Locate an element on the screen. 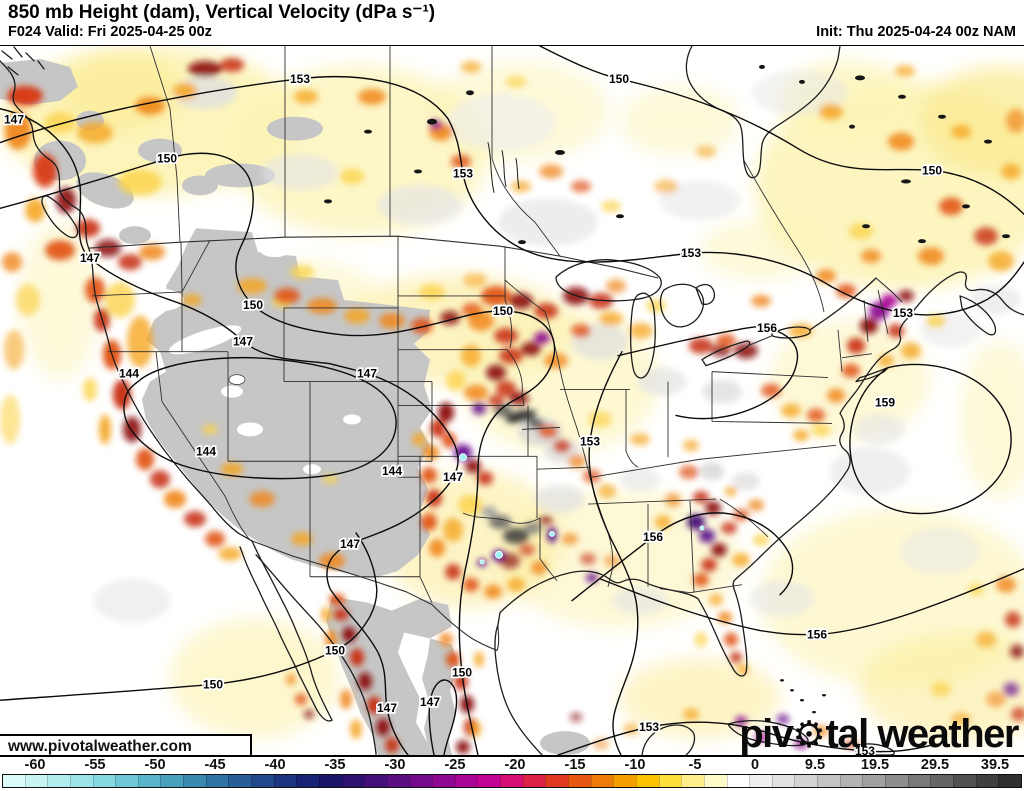 The width and height of the screenshot is (1024, 791). baja-peninsula is located at coordinates (286, 631).